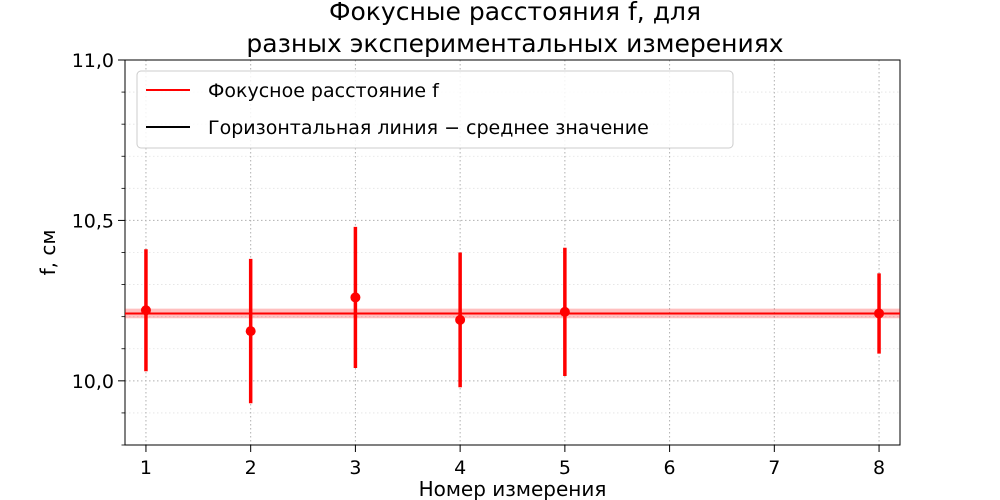 The width and height of the screenshot is (1000, 500). I want to click on x-tick-label: 3, so click(355, 468).